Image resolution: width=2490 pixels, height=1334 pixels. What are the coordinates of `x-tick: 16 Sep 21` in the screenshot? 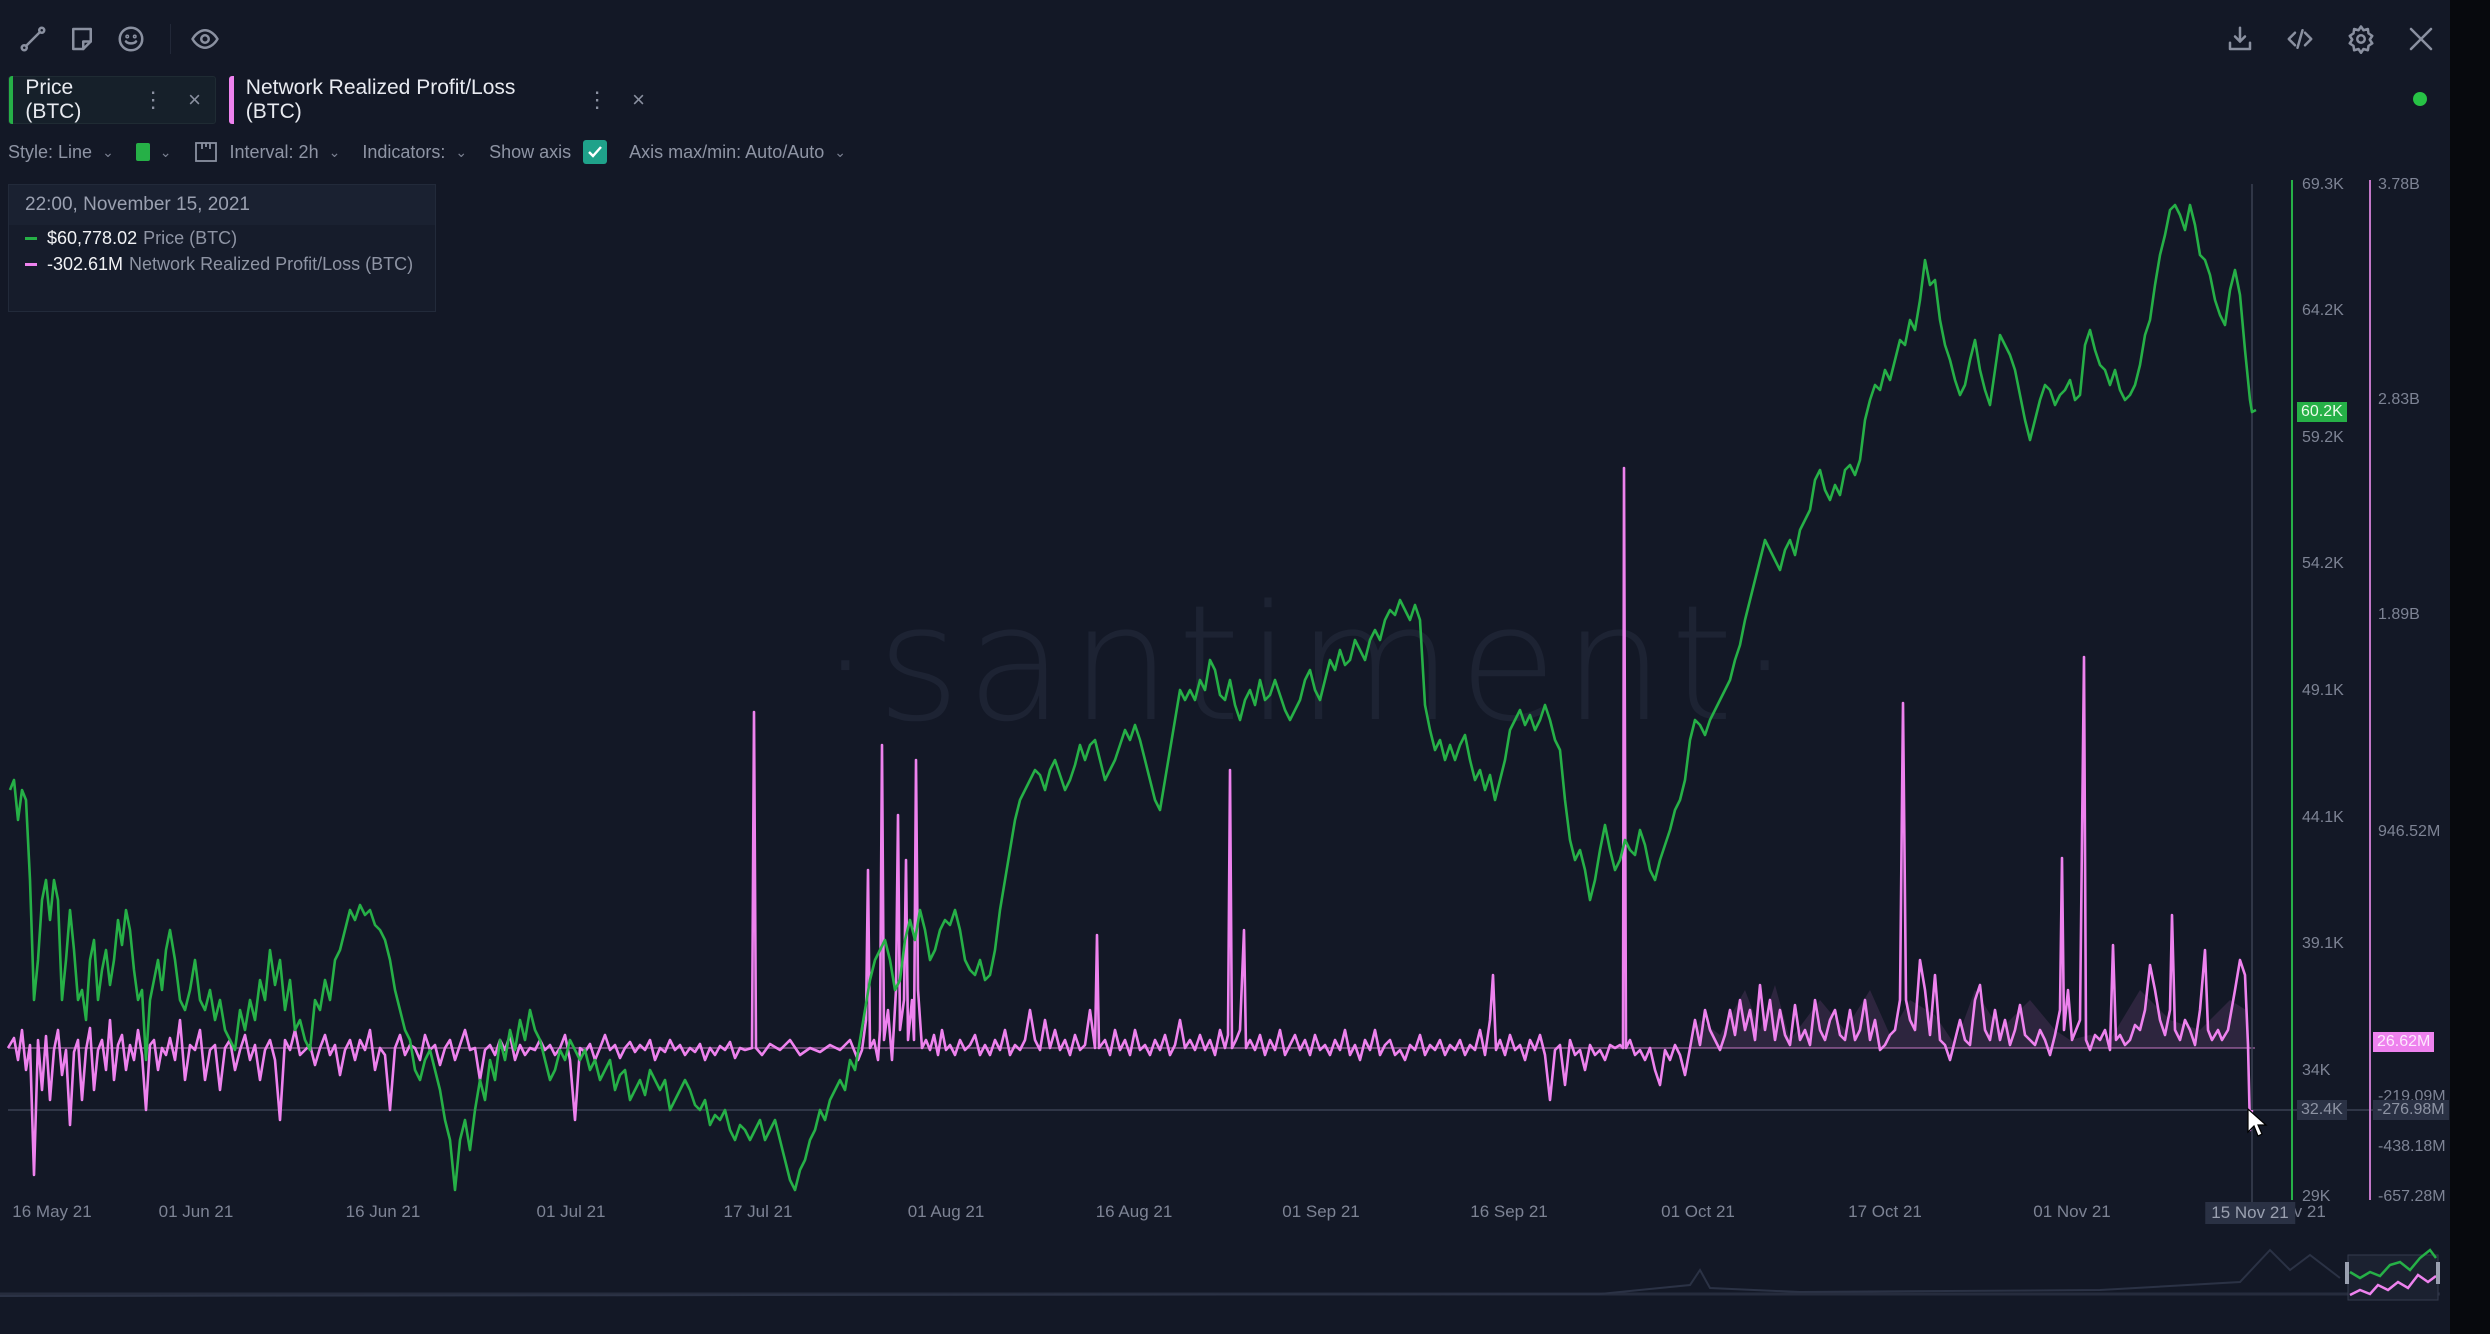 It's located at (1509, 1211).